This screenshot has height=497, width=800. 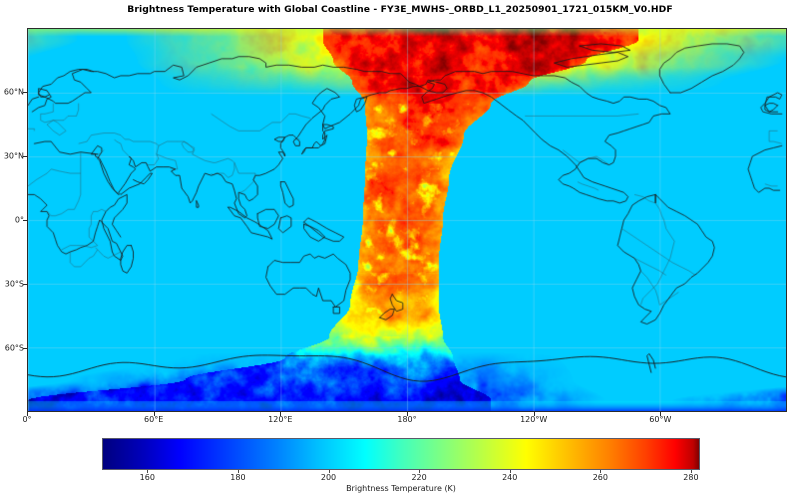 I want to click on colorbar-tick-label: 240, so click(x=510, y=477).